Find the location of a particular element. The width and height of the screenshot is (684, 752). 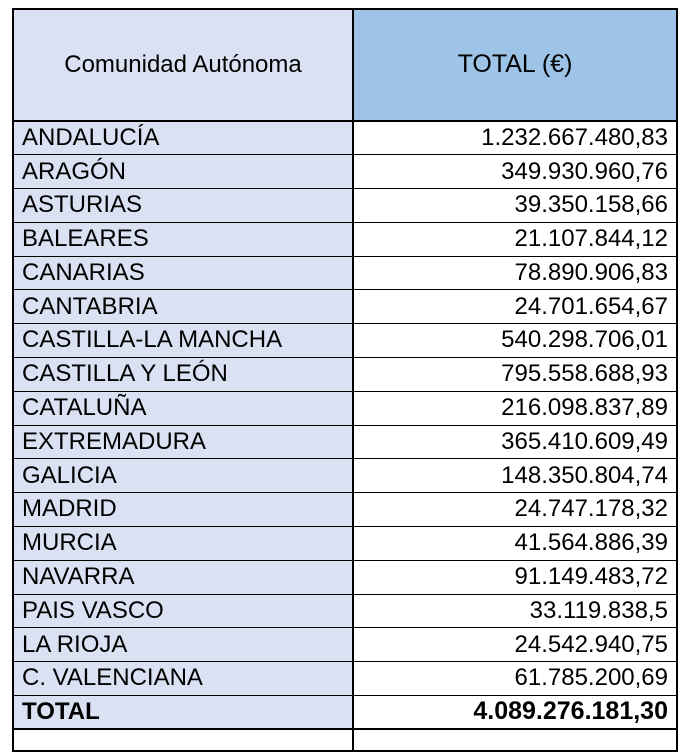

partial-value-cell is located at coordinates (515, 740).